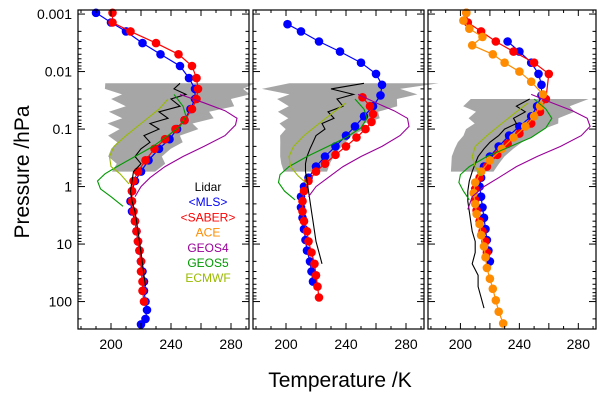  I want to click on legend-entry: Lidar, so click(208, 187).